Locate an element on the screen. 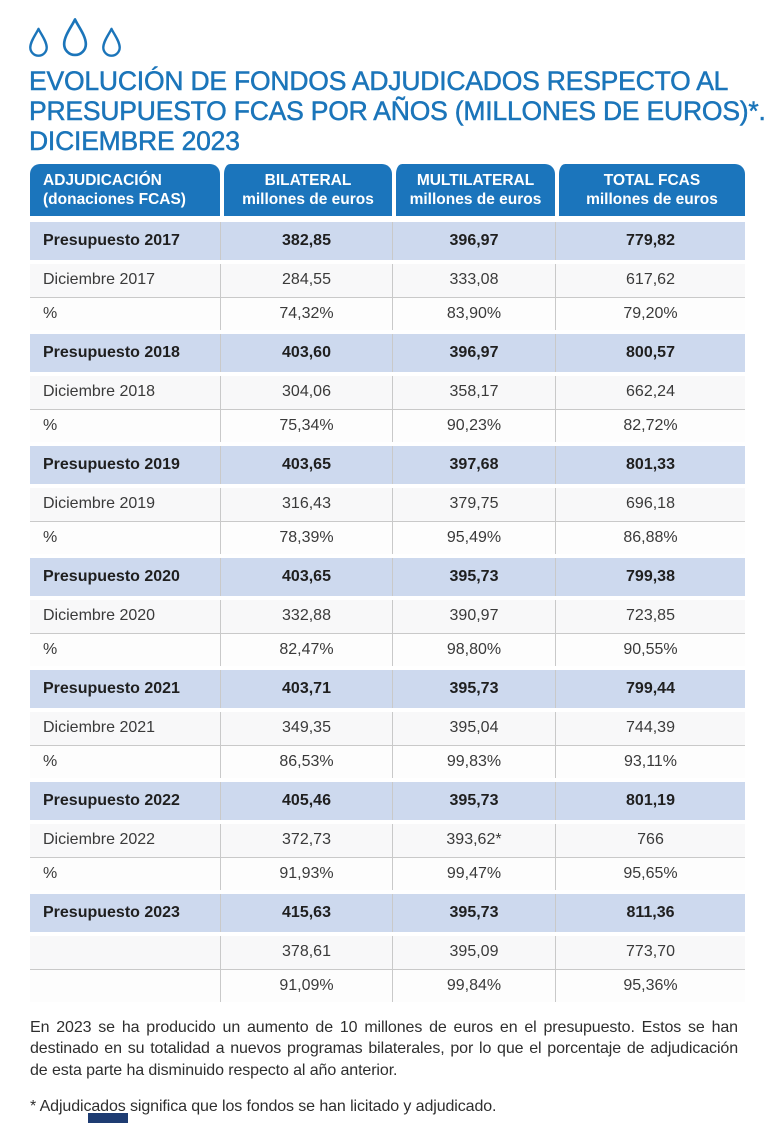 The height and width of the screenshot is (1123, 768). table-row-december: Diciembre 2020 332,88 390,97 723,85 is located at coordinates (387, 616).